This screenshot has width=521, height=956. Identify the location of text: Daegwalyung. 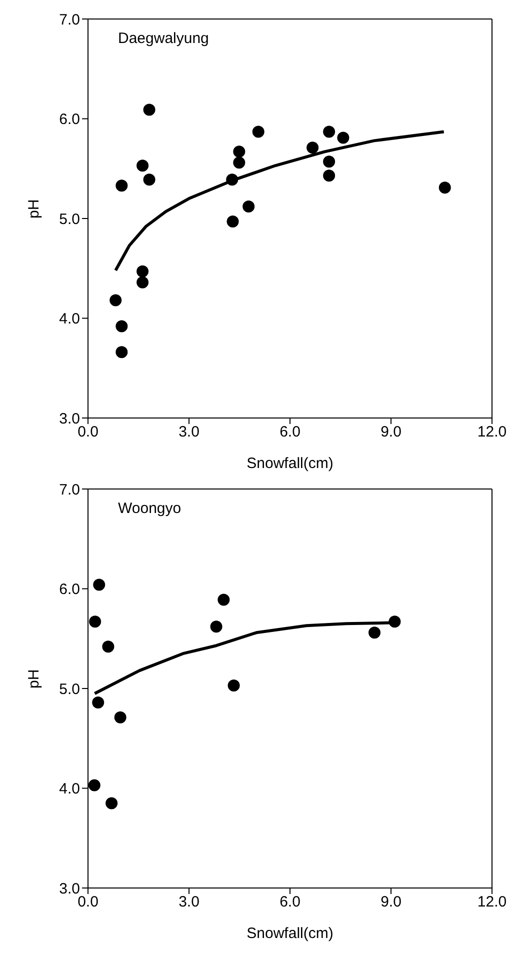
(163, 38).